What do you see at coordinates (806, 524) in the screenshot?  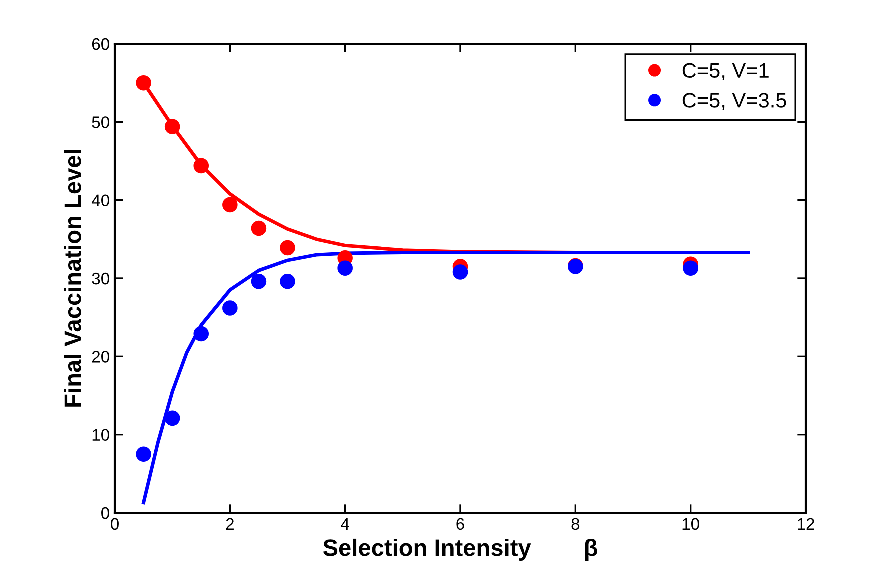 I see `x-tick-label: 12` at bounding box center [806, 524].